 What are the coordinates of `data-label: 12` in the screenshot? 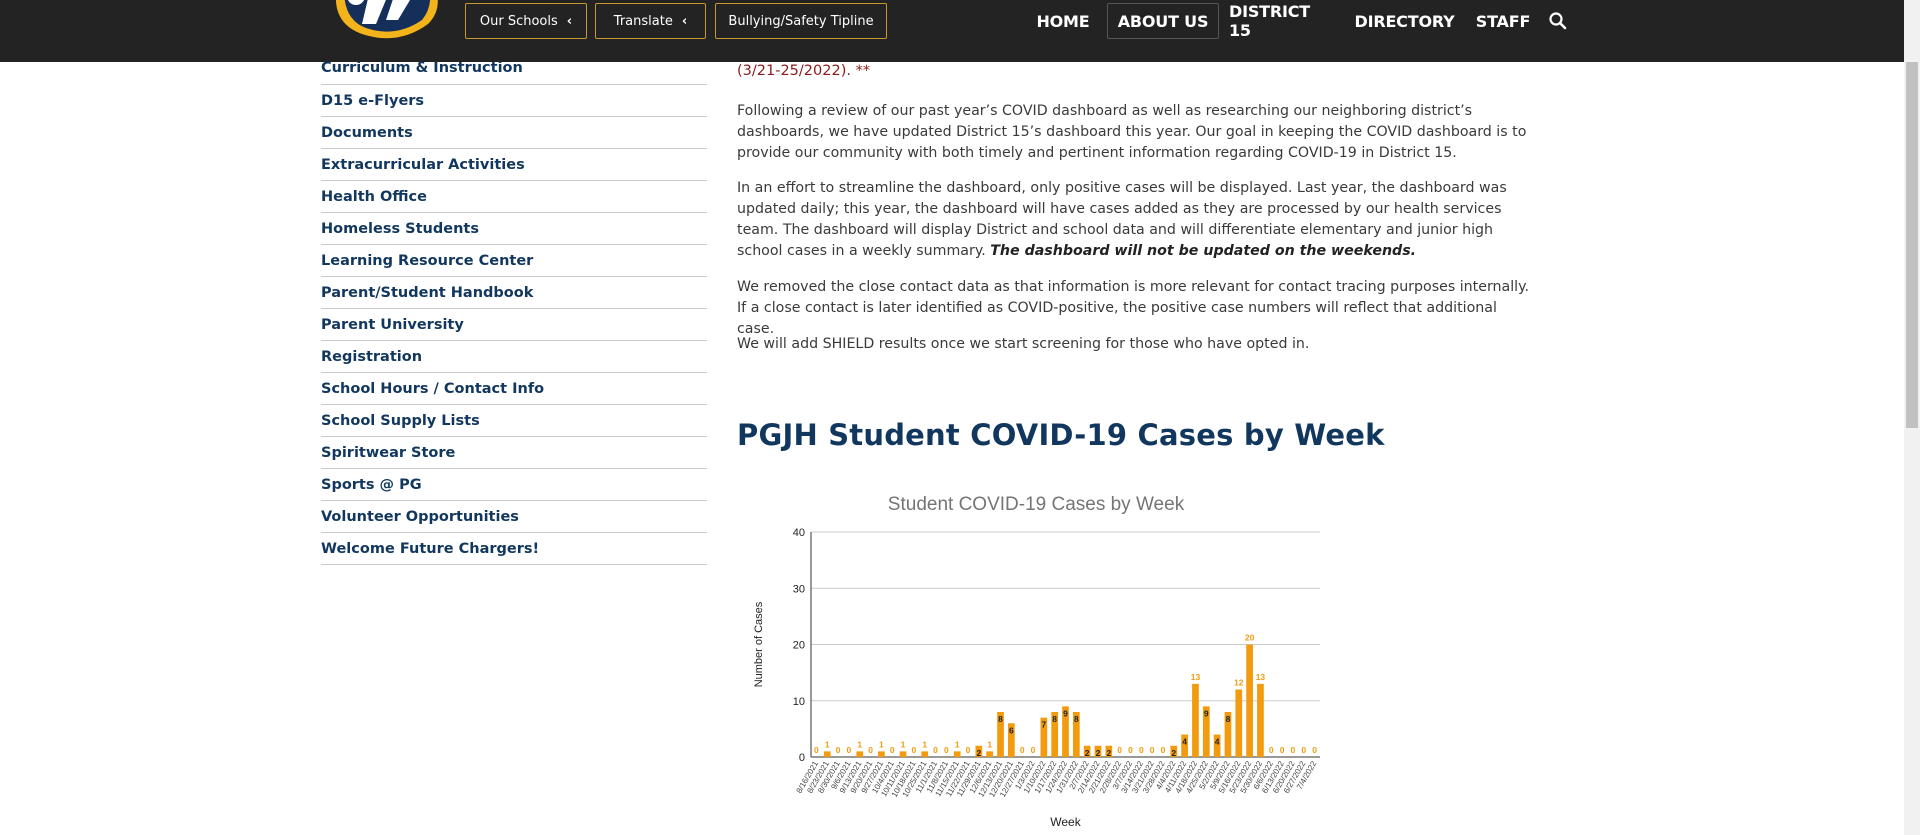 It's located at (1239, 683).